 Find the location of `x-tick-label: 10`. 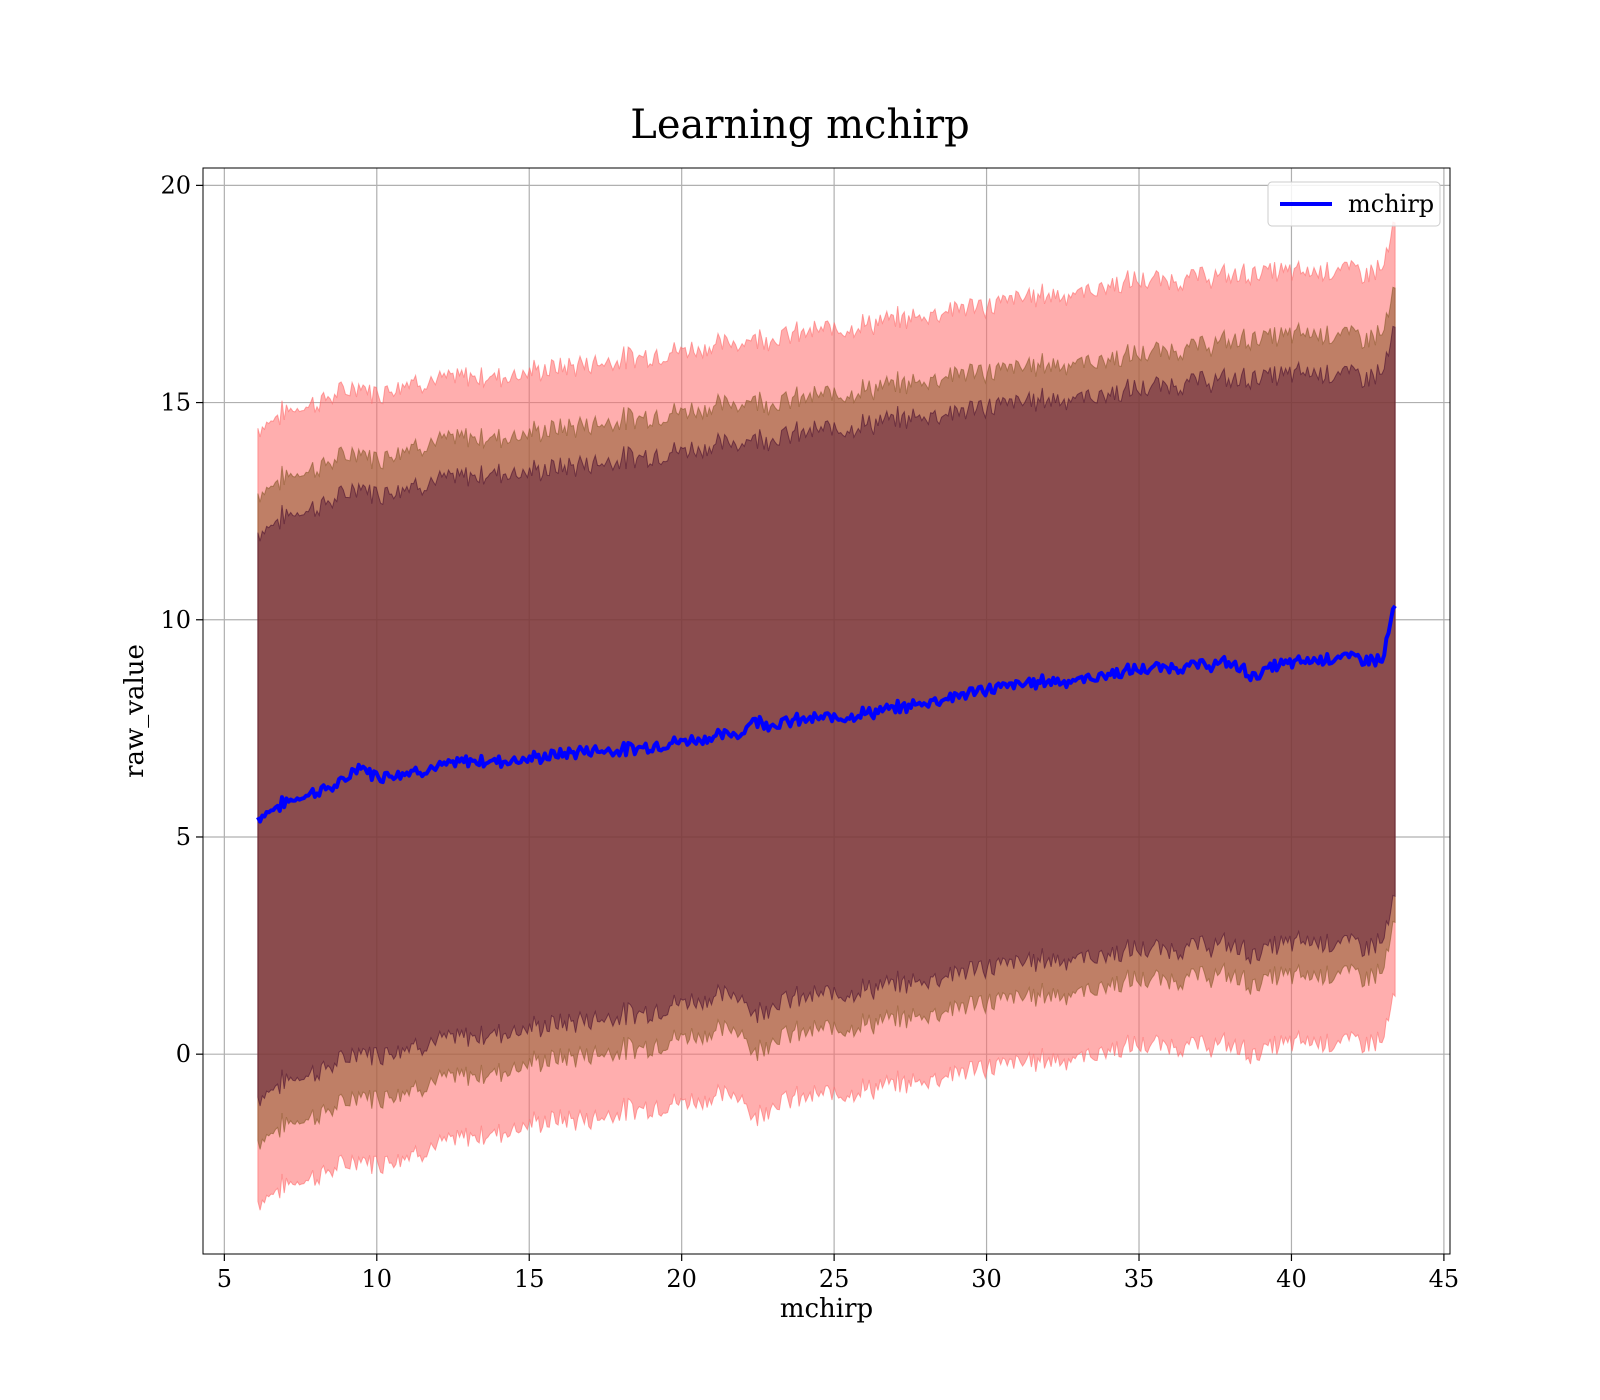

x-tick-label: 10 is located at coordinates (377, 1279).